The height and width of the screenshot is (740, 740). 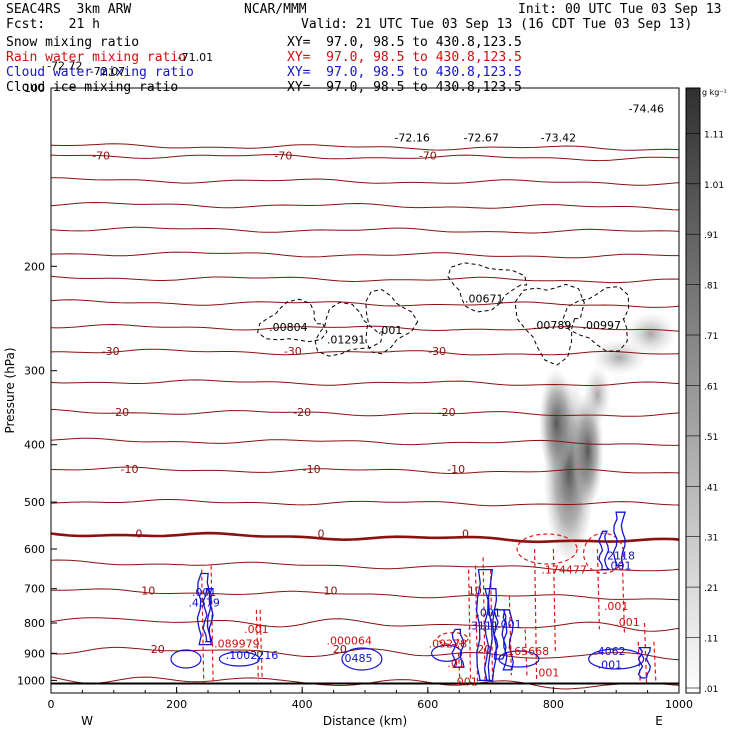 What do you see at coordinates (34, 502) in the screenshot?
I see `y-tick-label: 500` at bounding box center [34, 502].